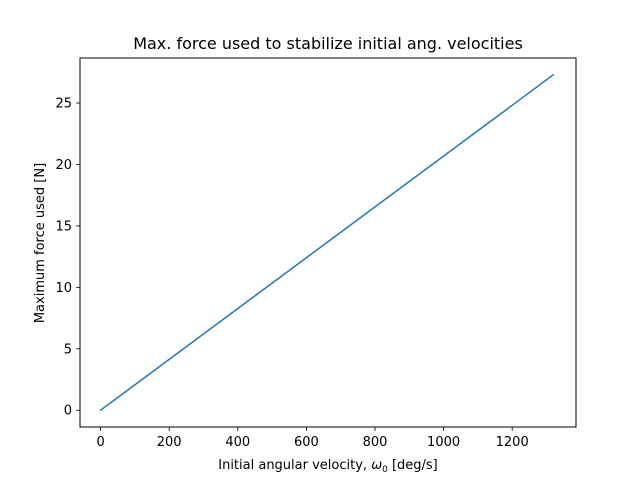 The height and width of the screenshot is (480, 640). Describe the element at coordinates (169, 442) in the screenshot. I see `x-tick-label-1: 200` at that location.